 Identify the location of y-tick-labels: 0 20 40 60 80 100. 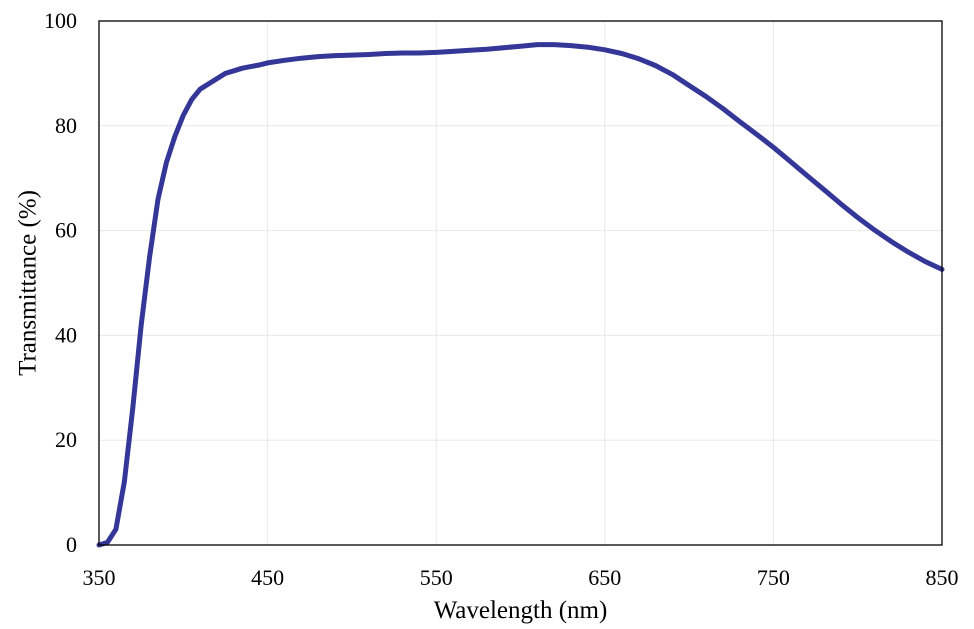
(60, 282).